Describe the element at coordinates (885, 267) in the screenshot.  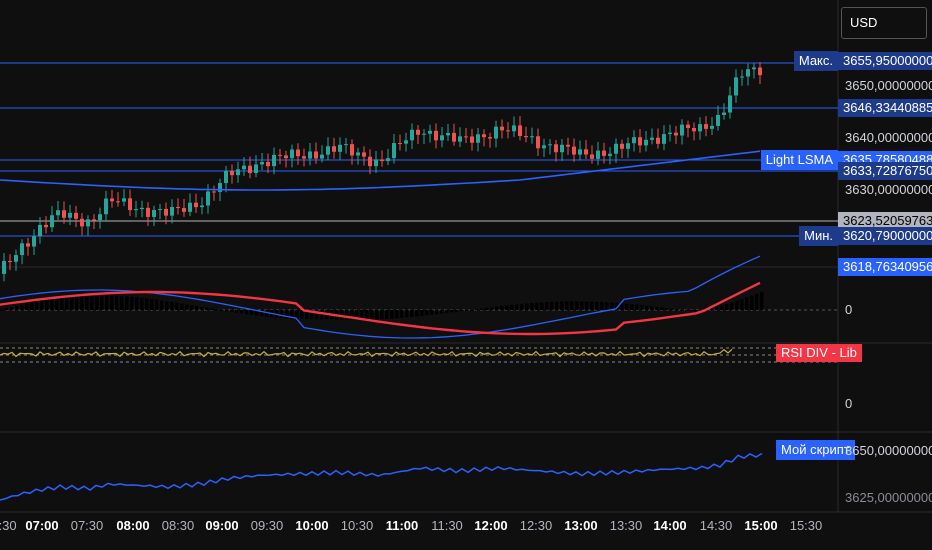
I see `cut-label: 3618,7634095670` at that location.